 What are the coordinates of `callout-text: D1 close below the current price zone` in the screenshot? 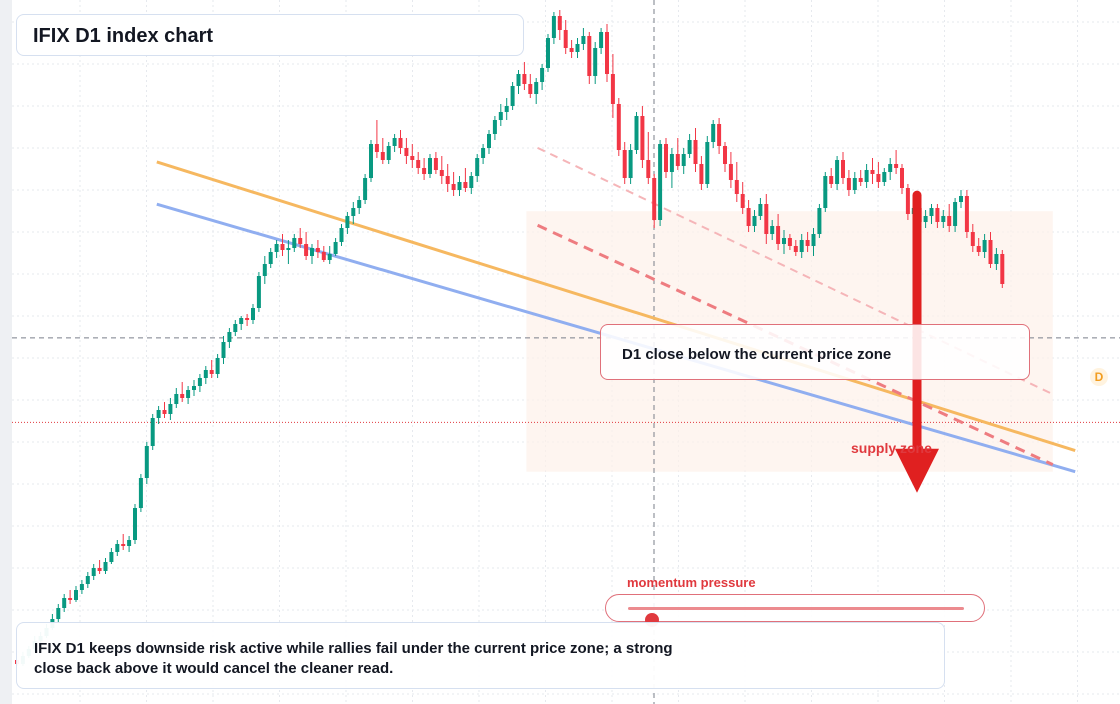 It's located at (757, 354).